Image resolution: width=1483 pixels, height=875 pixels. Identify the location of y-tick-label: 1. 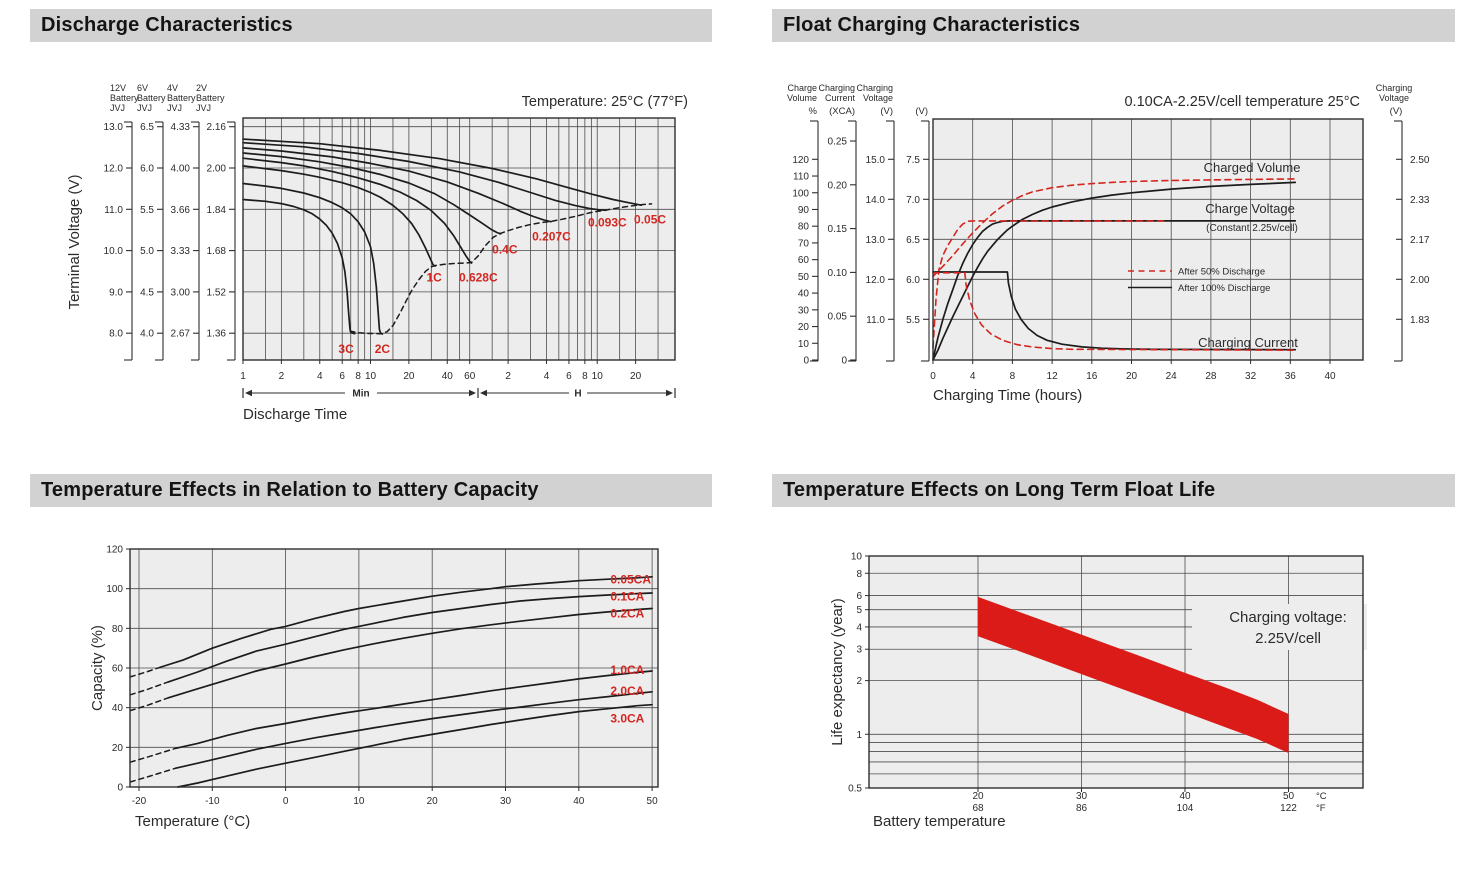
(859, 735).